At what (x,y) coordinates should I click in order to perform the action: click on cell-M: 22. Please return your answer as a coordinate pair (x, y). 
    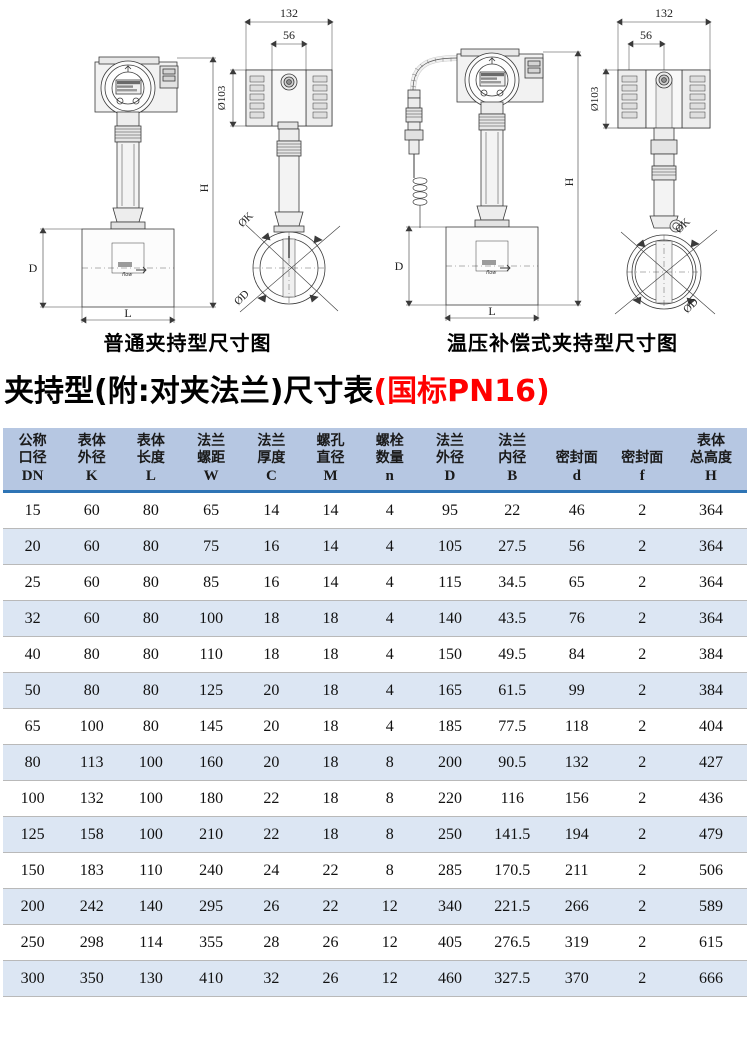
    Looking at the image, I should click on (330, 870).